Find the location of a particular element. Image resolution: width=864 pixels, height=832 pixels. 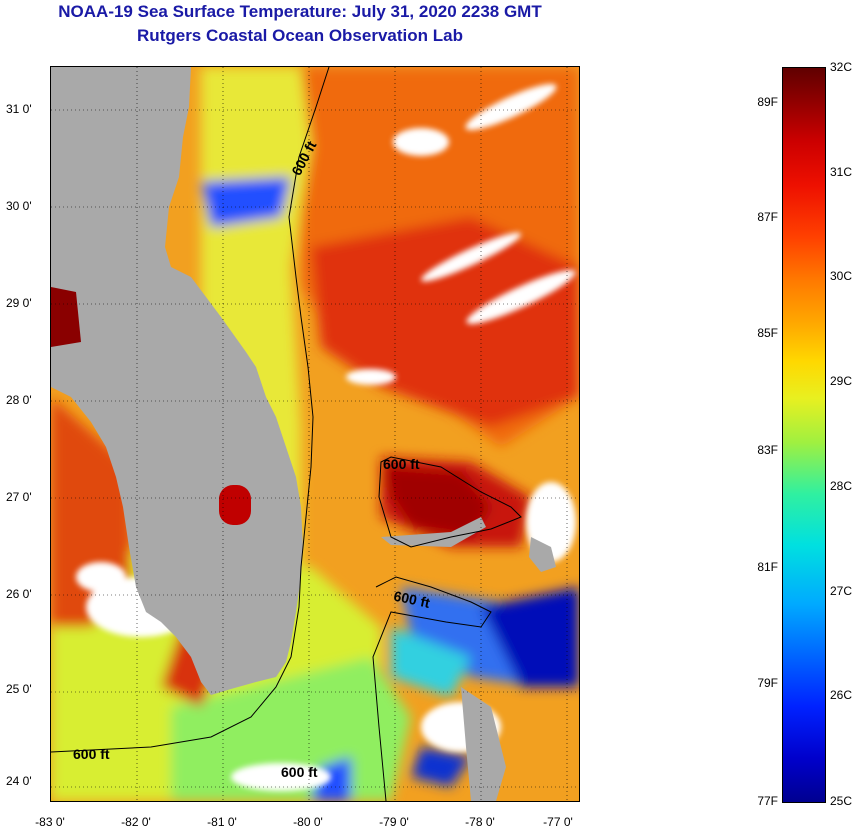

lon-label: -77 0' is located at coordinates (558, 822).